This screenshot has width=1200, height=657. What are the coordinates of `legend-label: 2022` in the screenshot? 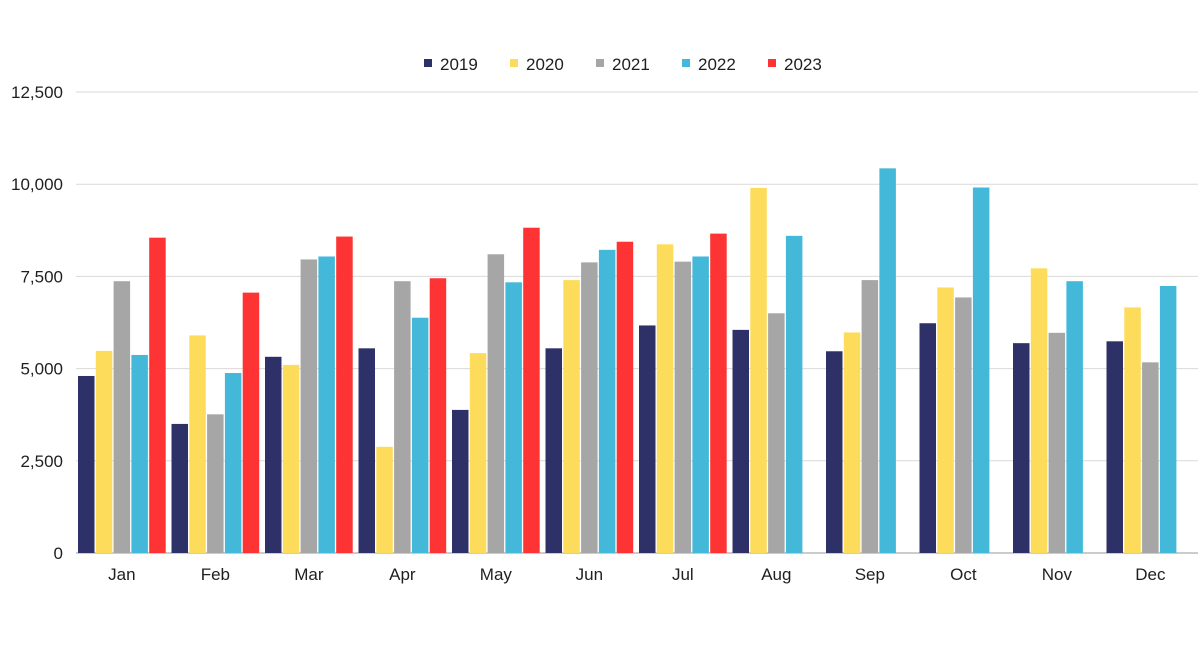 It's located at (717, 64).